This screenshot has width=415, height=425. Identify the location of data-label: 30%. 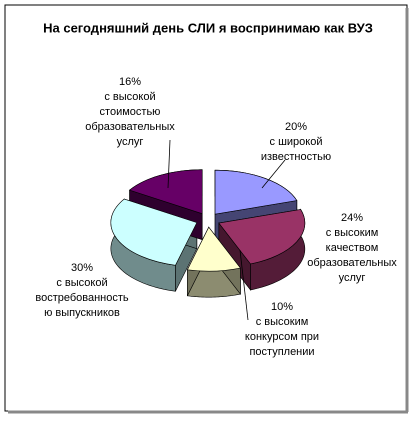
(82, 268).